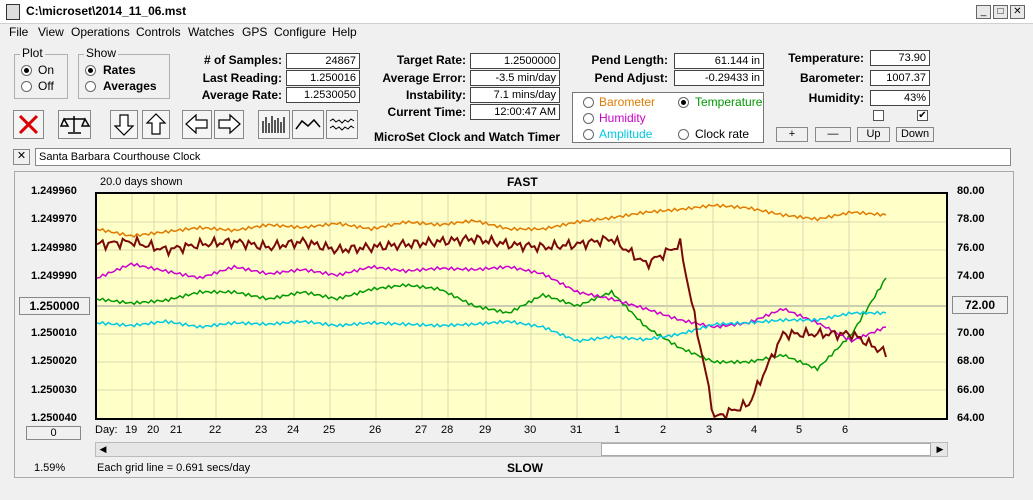  I want to click on clock-rate-radio, so click(683, 134).